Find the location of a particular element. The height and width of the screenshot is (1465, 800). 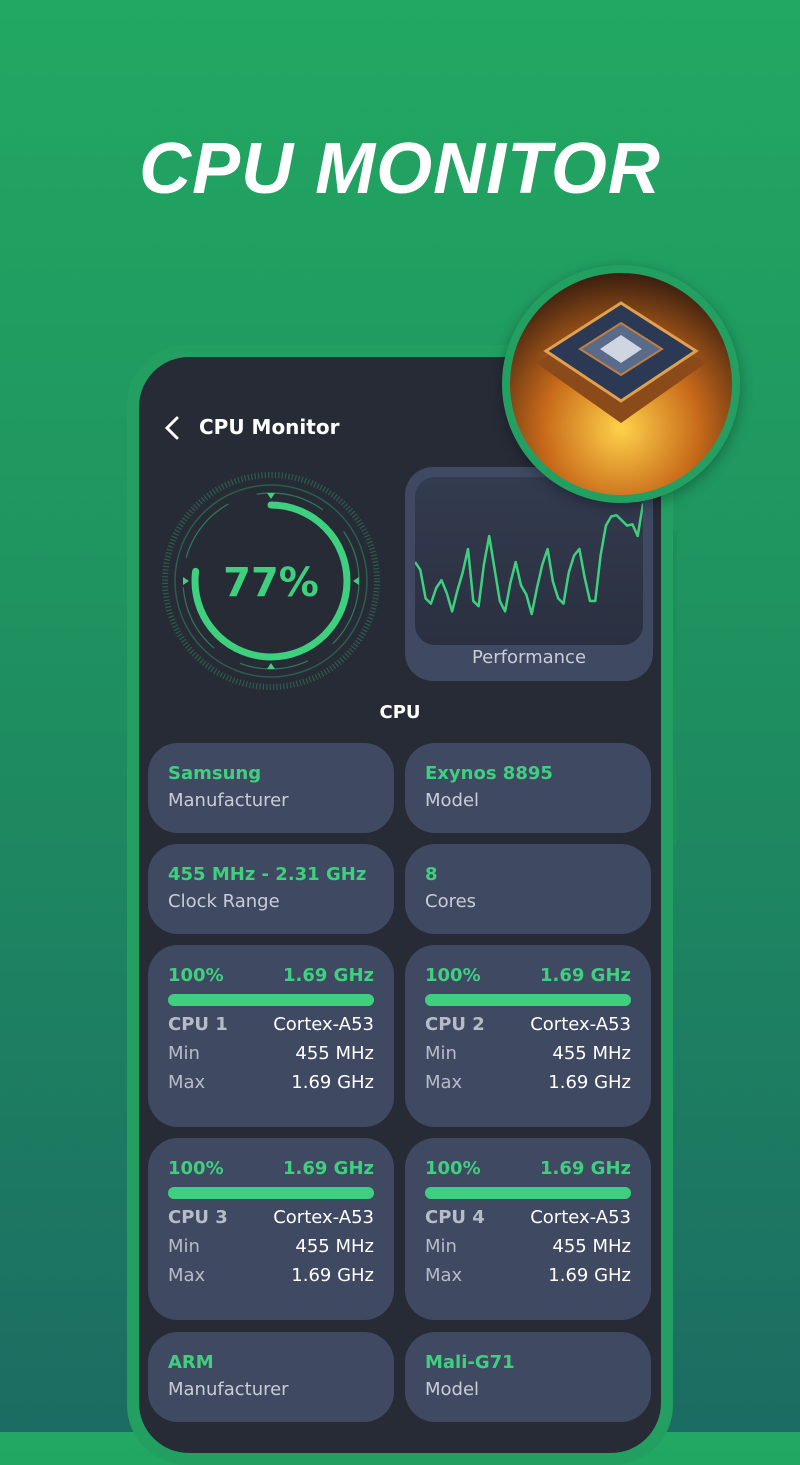

section-title: CPU is located at coordinates (400, 712).